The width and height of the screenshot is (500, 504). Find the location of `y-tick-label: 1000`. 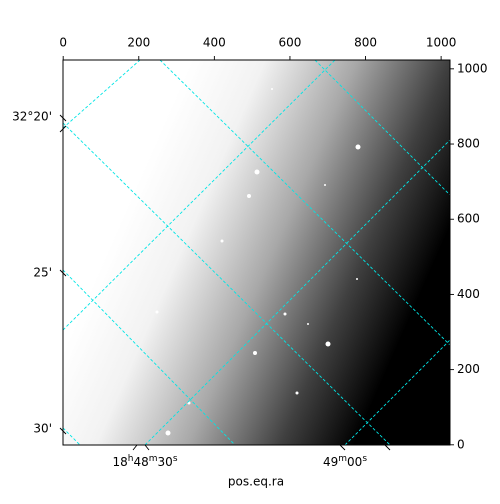

y-tick-label: 1000 is located at coordinates (472, 68).